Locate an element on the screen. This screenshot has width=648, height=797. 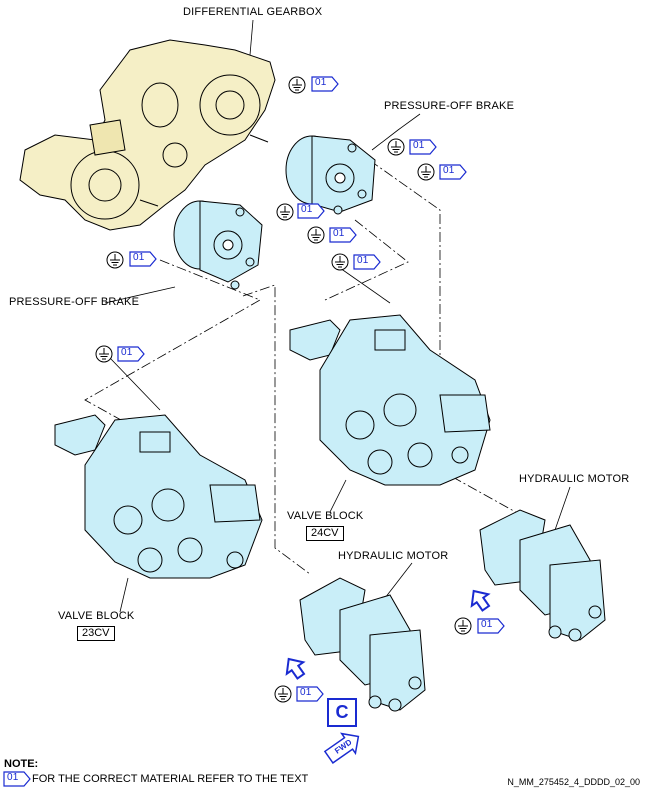
valve-block-23cv-drawing is located at coordinates (158, 496).